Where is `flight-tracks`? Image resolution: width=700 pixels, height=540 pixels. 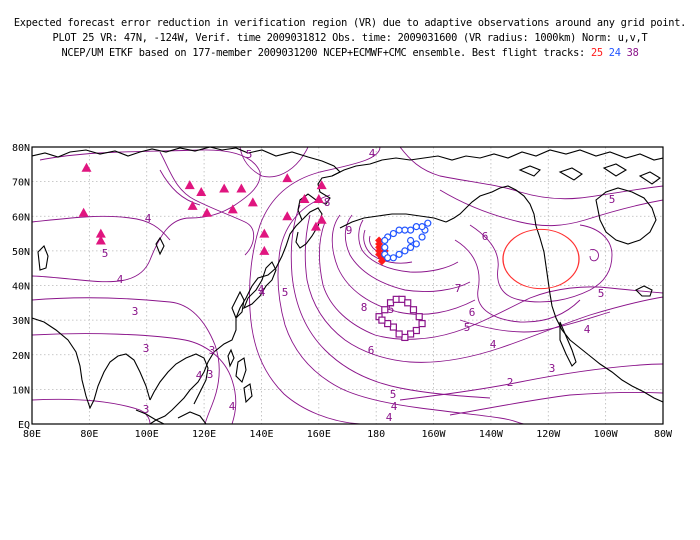 flight-tracks is located at coordinates (403, 280).